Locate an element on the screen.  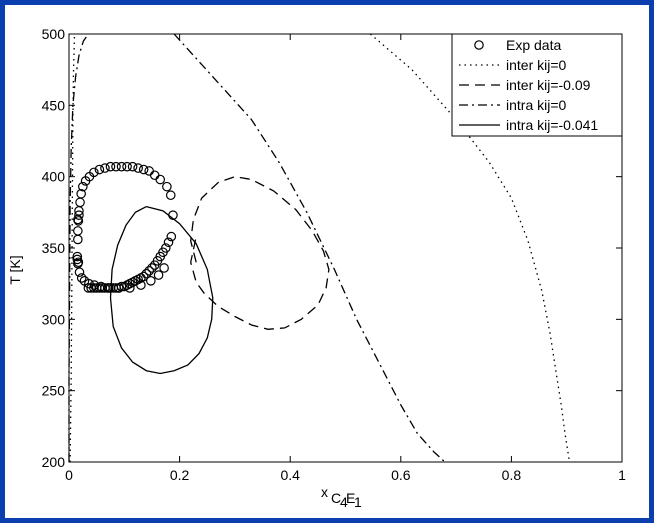
x-axis-label-sub-4: 4 is located at coordinates (344, 502).